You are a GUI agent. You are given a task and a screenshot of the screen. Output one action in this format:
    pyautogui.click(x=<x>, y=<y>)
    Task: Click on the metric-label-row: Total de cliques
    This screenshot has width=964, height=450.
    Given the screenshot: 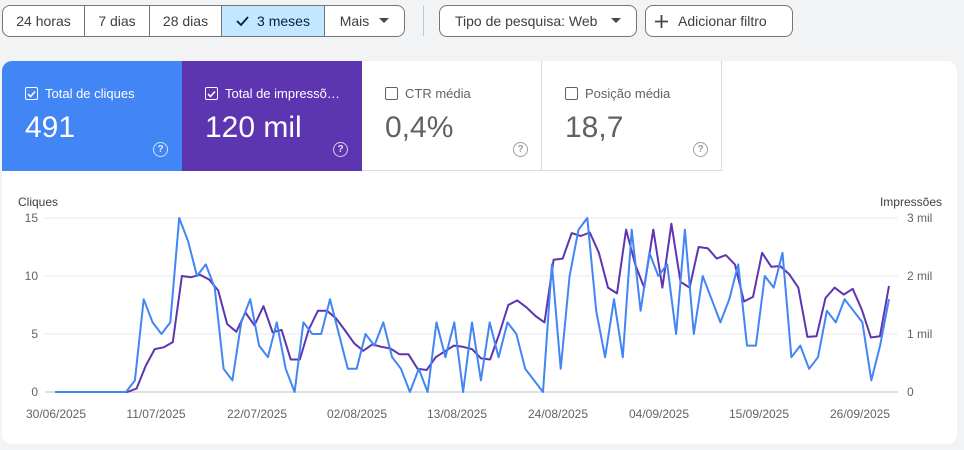 What is the action you would take?
    pyautogui.click(x=80, y=93)
    